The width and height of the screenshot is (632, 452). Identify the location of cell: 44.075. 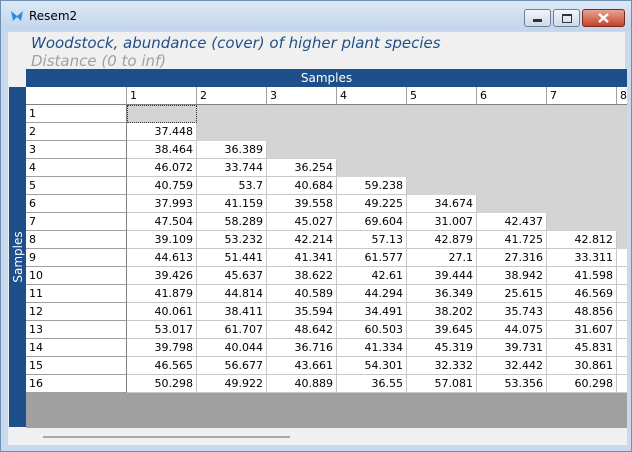
(512, 330).